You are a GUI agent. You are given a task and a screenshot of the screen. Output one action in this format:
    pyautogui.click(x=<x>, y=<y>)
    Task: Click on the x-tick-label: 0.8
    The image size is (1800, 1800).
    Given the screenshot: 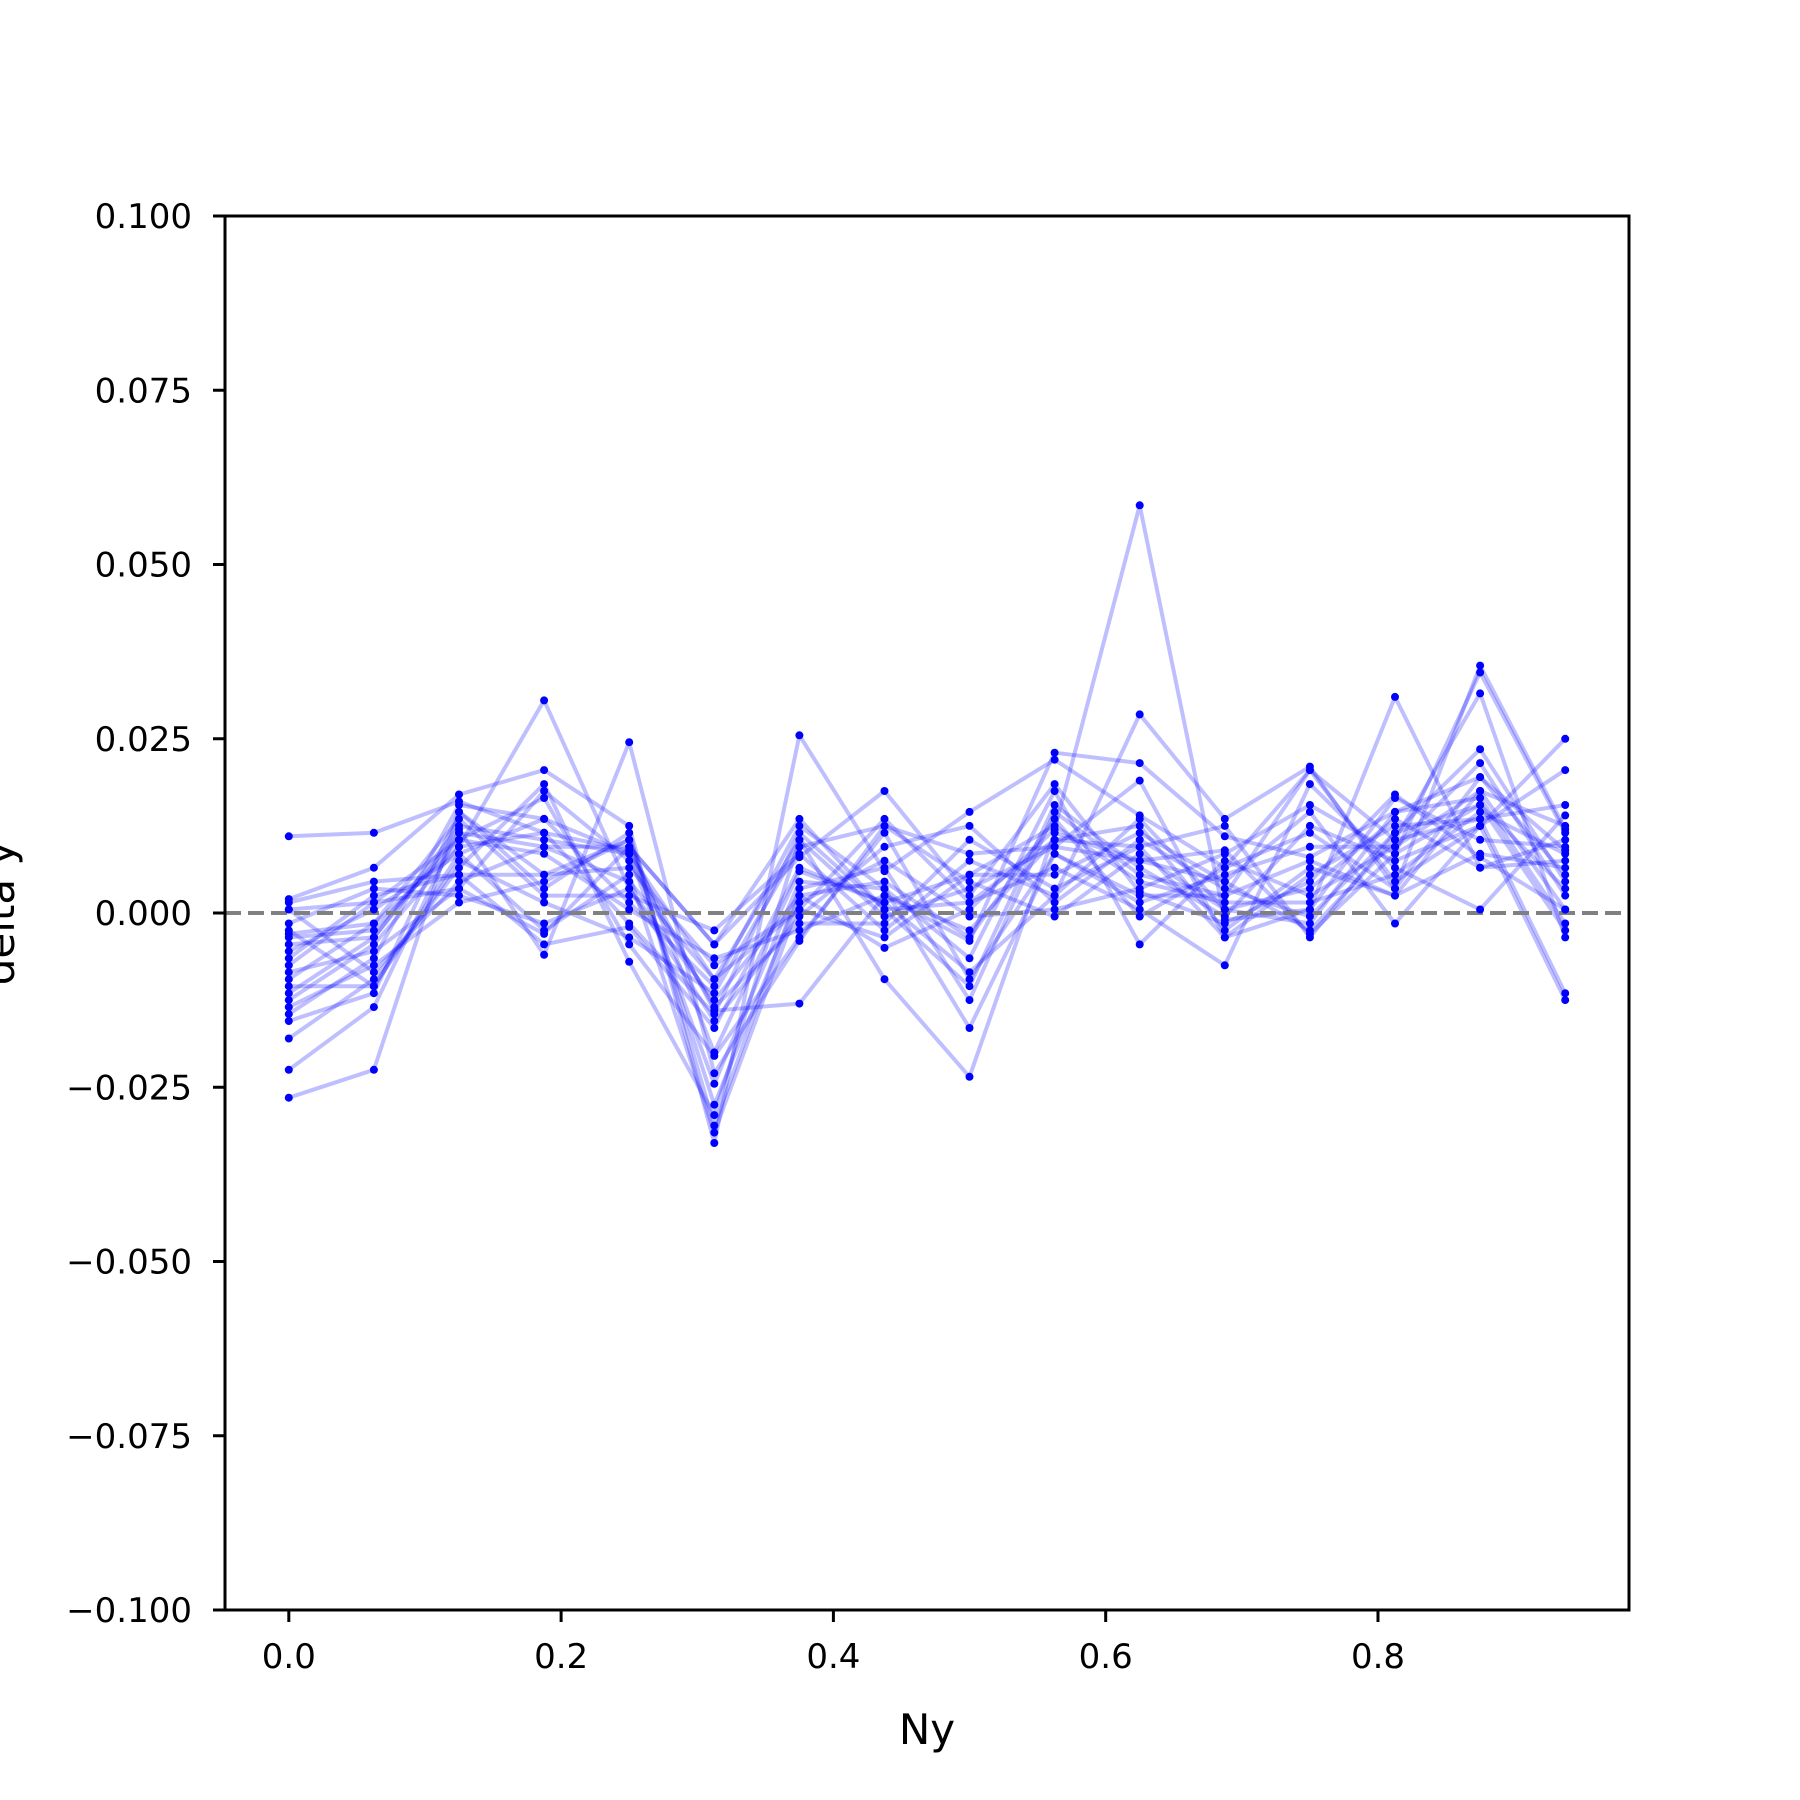 What is the action you would take?
    pyautogui.click(x=1378, y=1657)
    